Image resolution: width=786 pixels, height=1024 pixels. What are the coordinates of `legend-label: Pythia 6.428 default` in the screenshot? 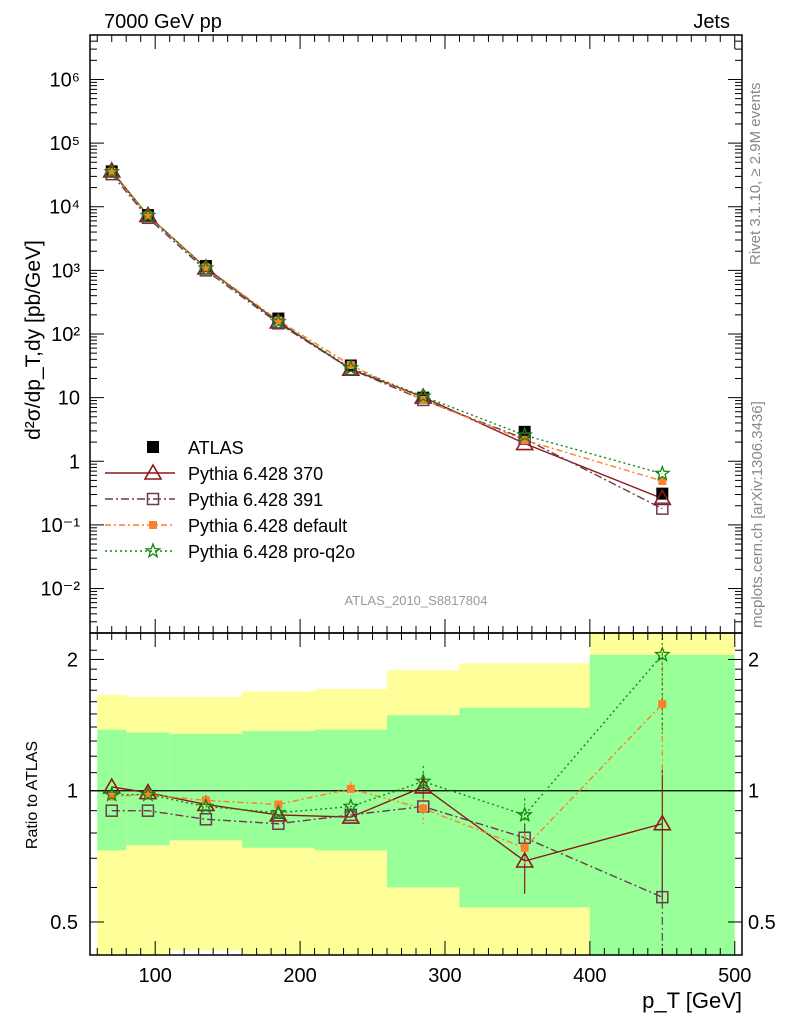 It's located at (267, 526).